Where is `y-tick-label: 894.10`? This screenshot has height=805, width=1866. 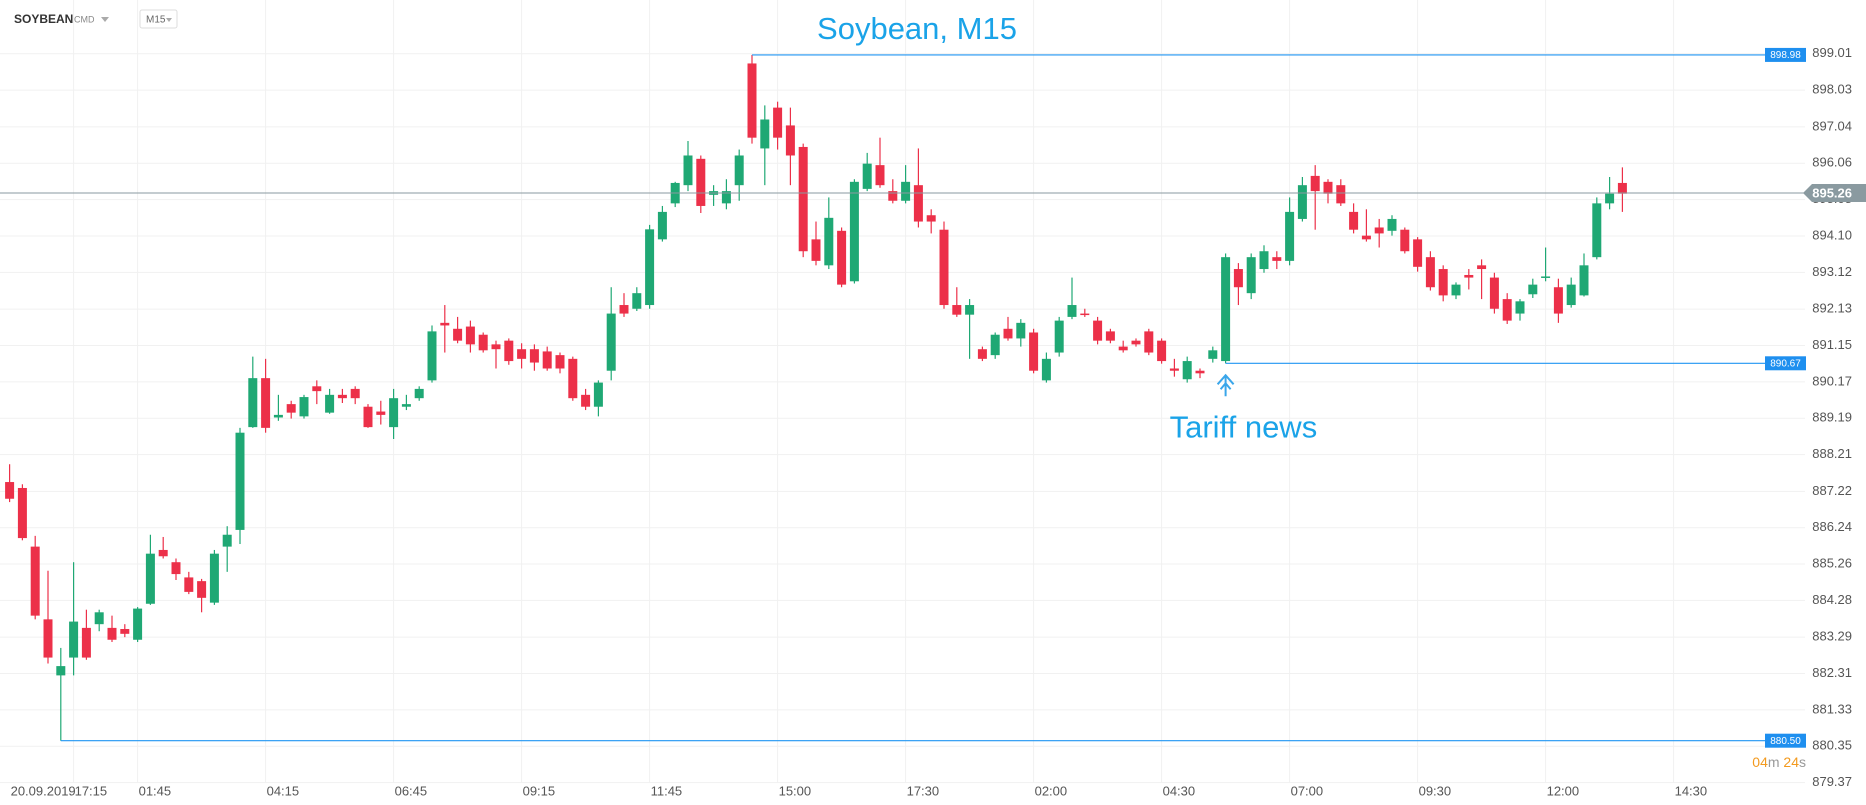 y-tick-label: 894.10 is located at coordinates (1832, 234).